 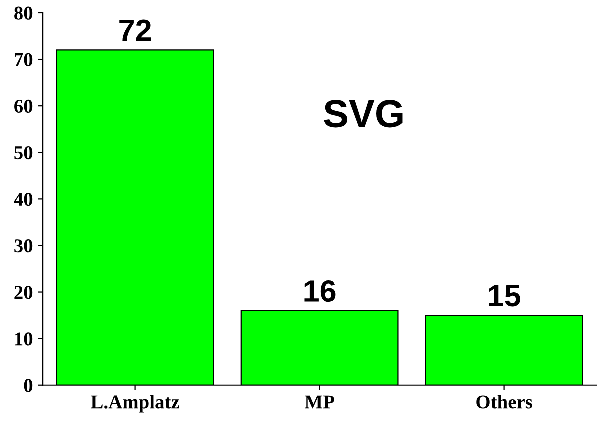 What do you see at coordinates (24, 339) in the screenshot?
I see `y-tick-label: 10` at bounding box center [24, 339].